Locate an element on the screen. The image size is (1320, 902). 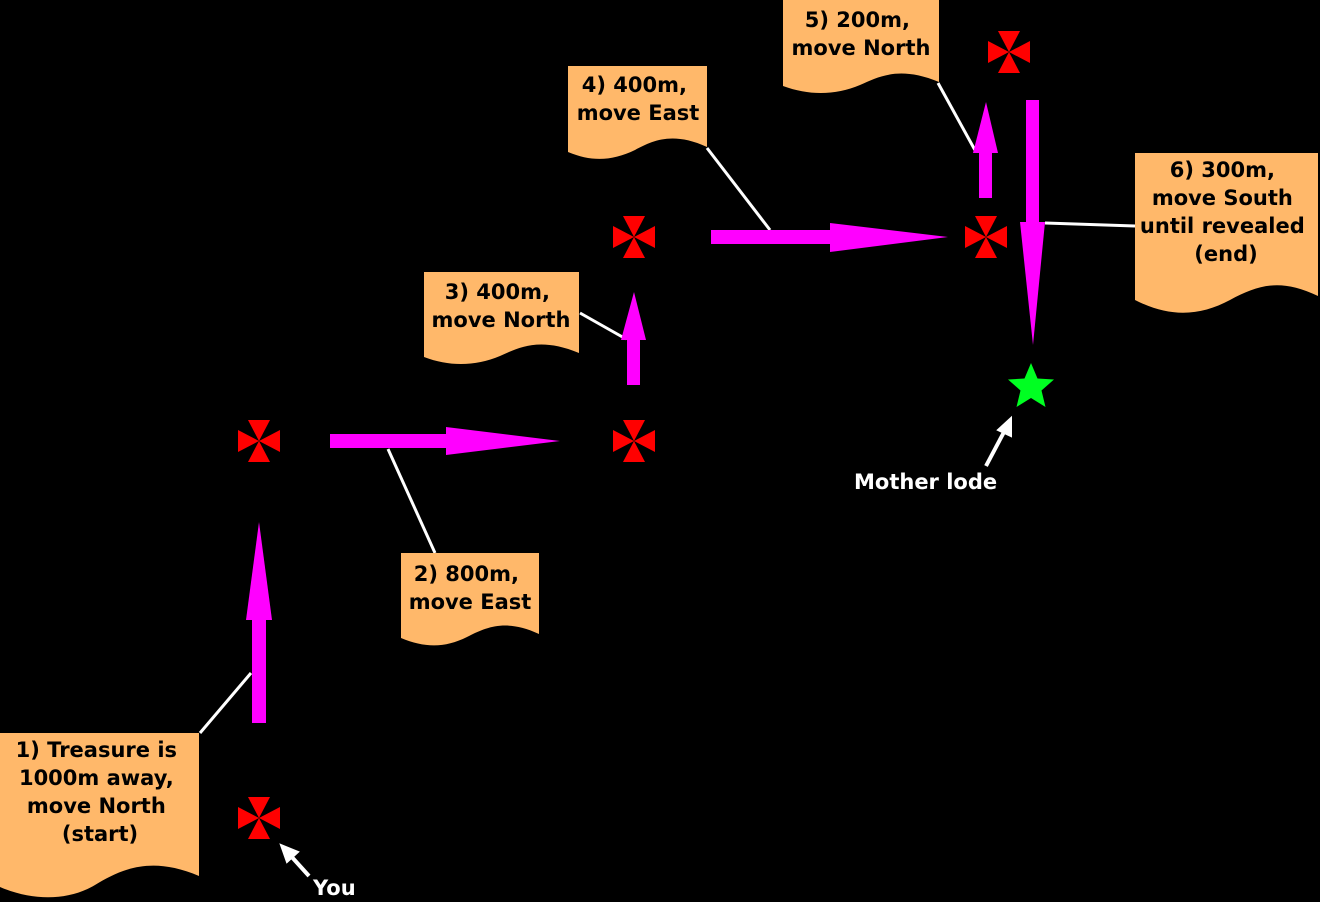
note-6-line-4: (end) is located at coordinates (1225, 254).